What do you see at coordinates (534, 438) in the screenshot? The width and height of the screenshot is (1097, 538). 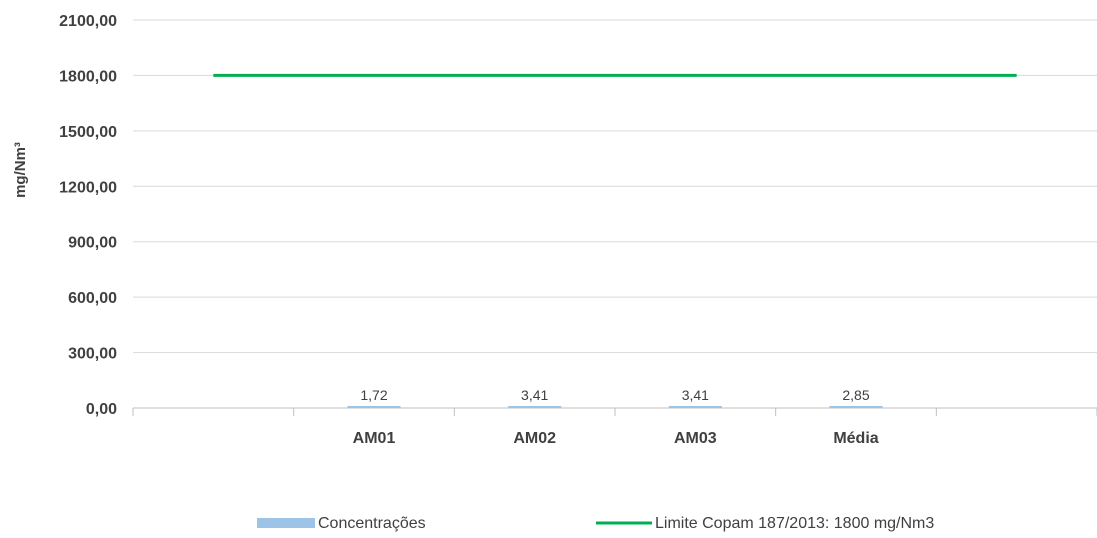 I see `x-category-label: AM02` at bounding box center [534, 438].